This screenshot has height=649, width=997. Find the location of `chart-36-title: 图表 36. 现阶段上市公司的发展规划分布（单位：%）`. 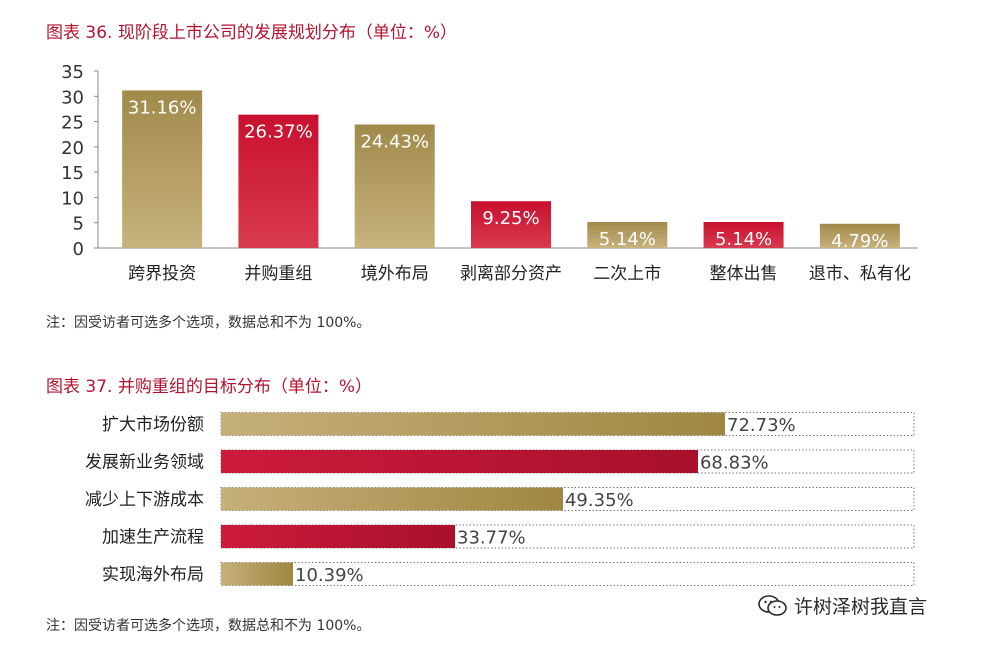

chart-36-title: 图表 36. 现阶段上市公司的发展规划分布（单位：%） is located at coordinates (251, 33).